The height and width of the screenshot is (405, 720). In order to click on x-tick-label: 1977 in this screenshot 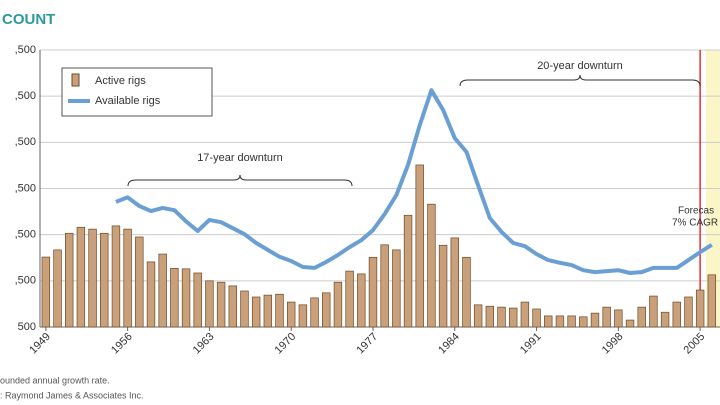, I will do `click(367, 344)`.